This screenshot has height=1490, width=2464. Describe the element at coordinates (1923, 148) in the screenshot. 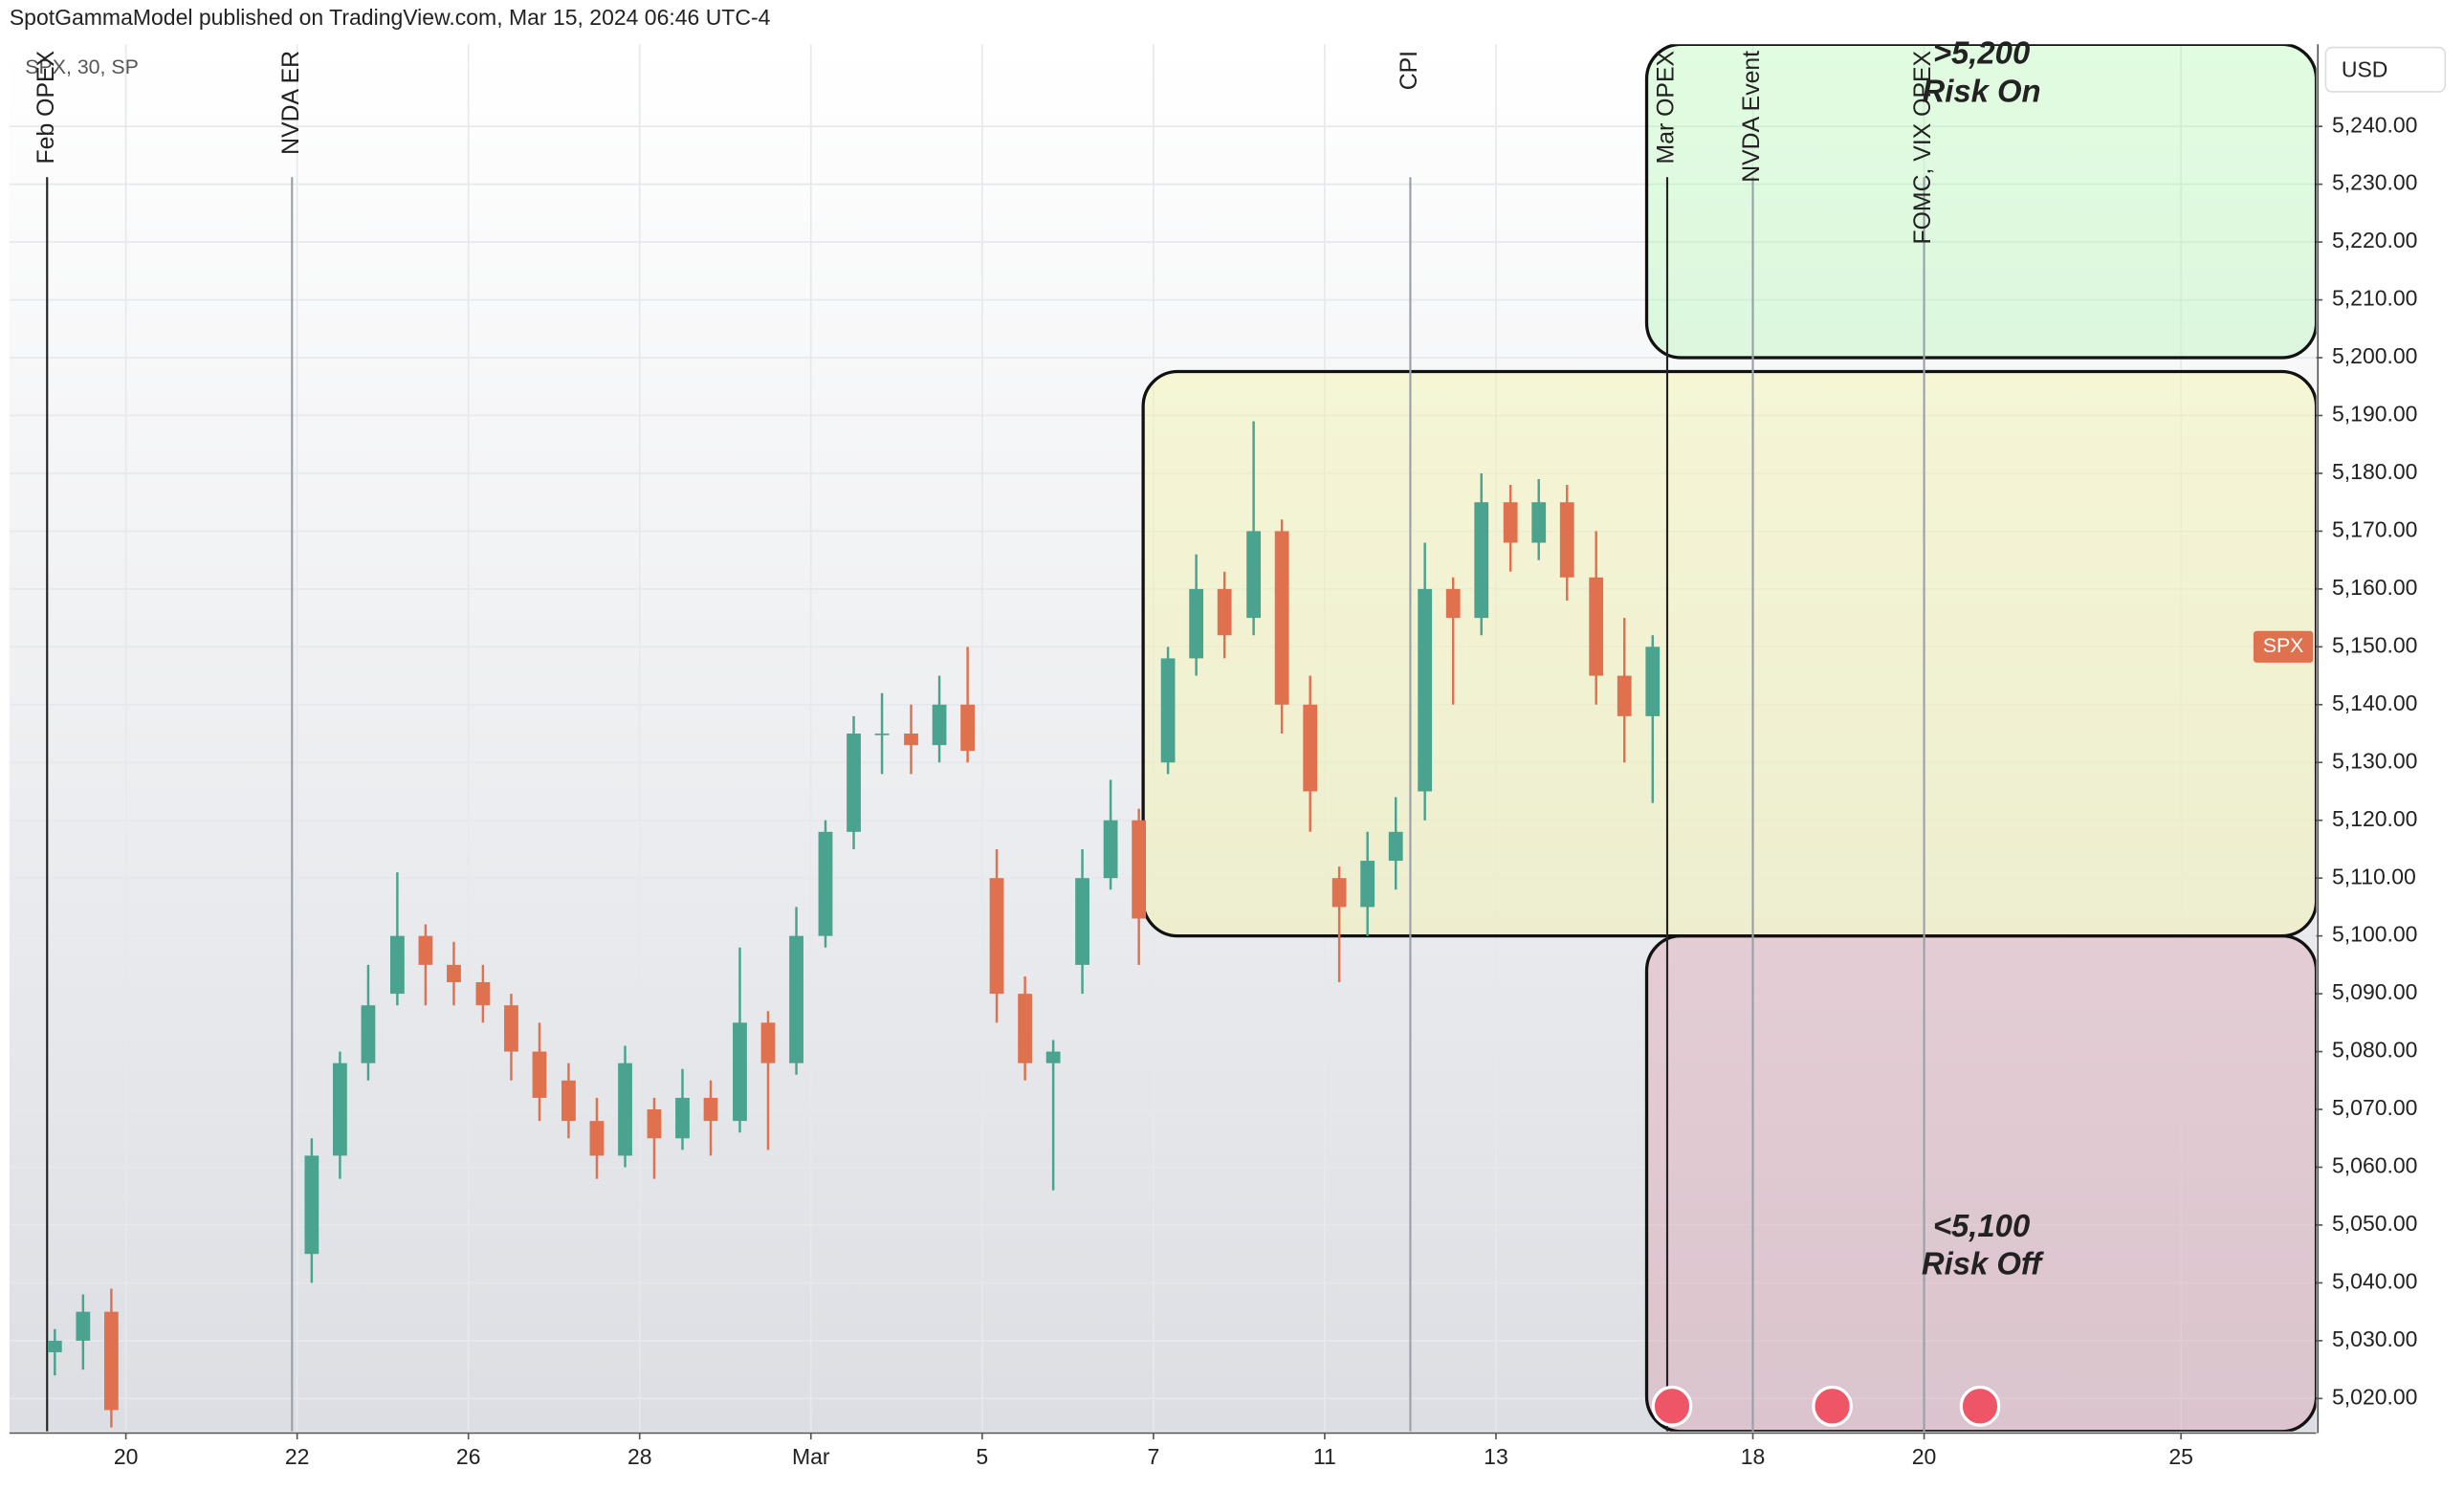

I see `event-label: FOMC, VIX OPEX` at that location.